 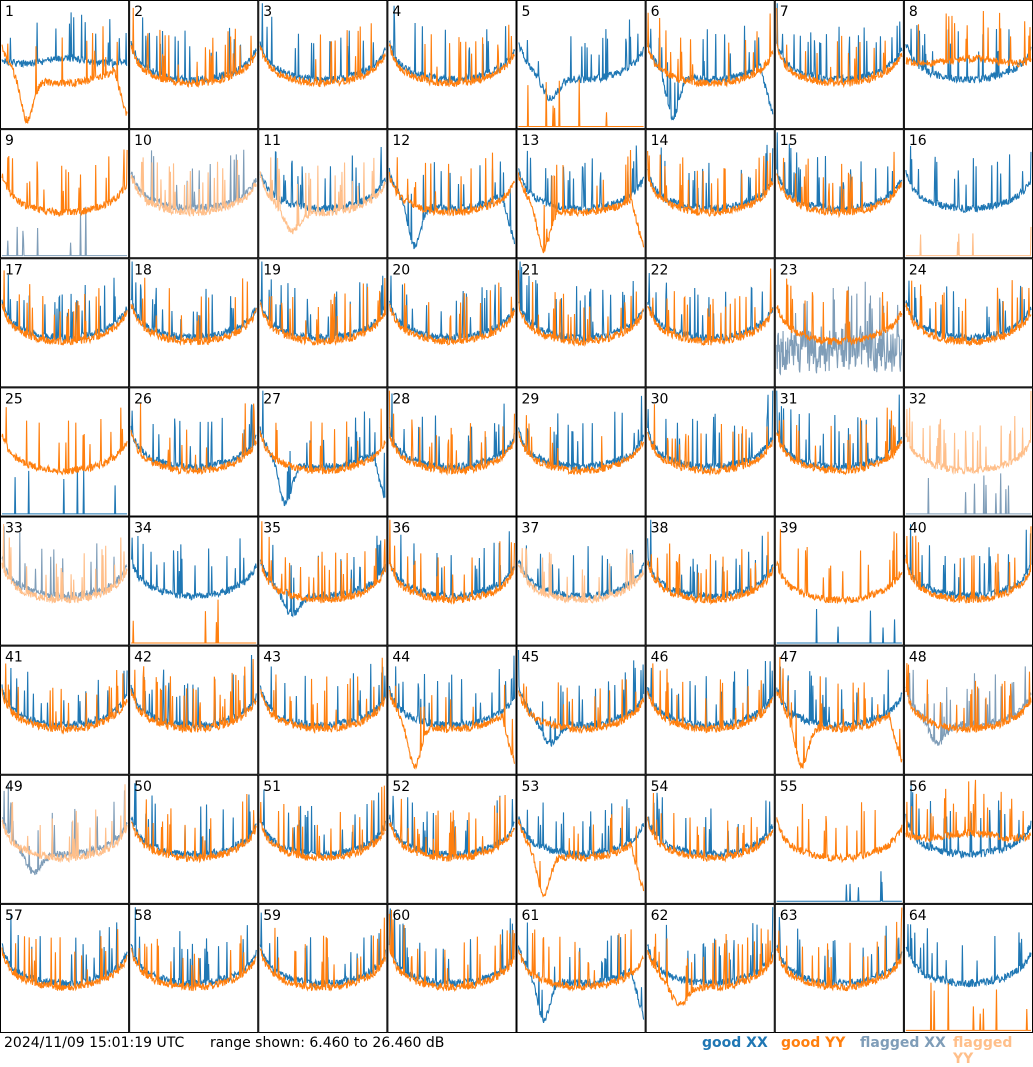 I want to click on legend-good-xx: good XX, so click(x=735, y=1043).